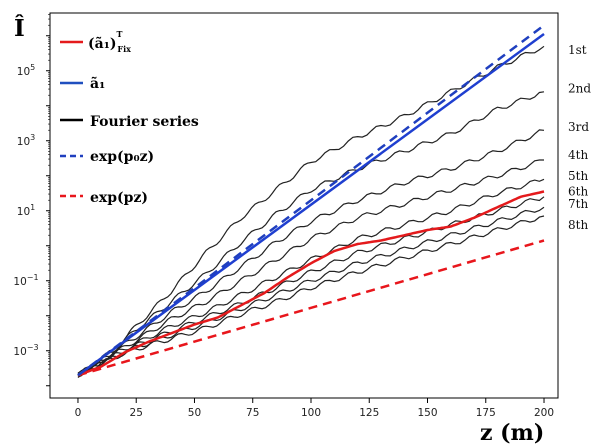  What do you see at coordinates (122, 157) in the screenshot?
I see `legend-label-p0: exp(p₀z)` at bounding box center [122, 157].